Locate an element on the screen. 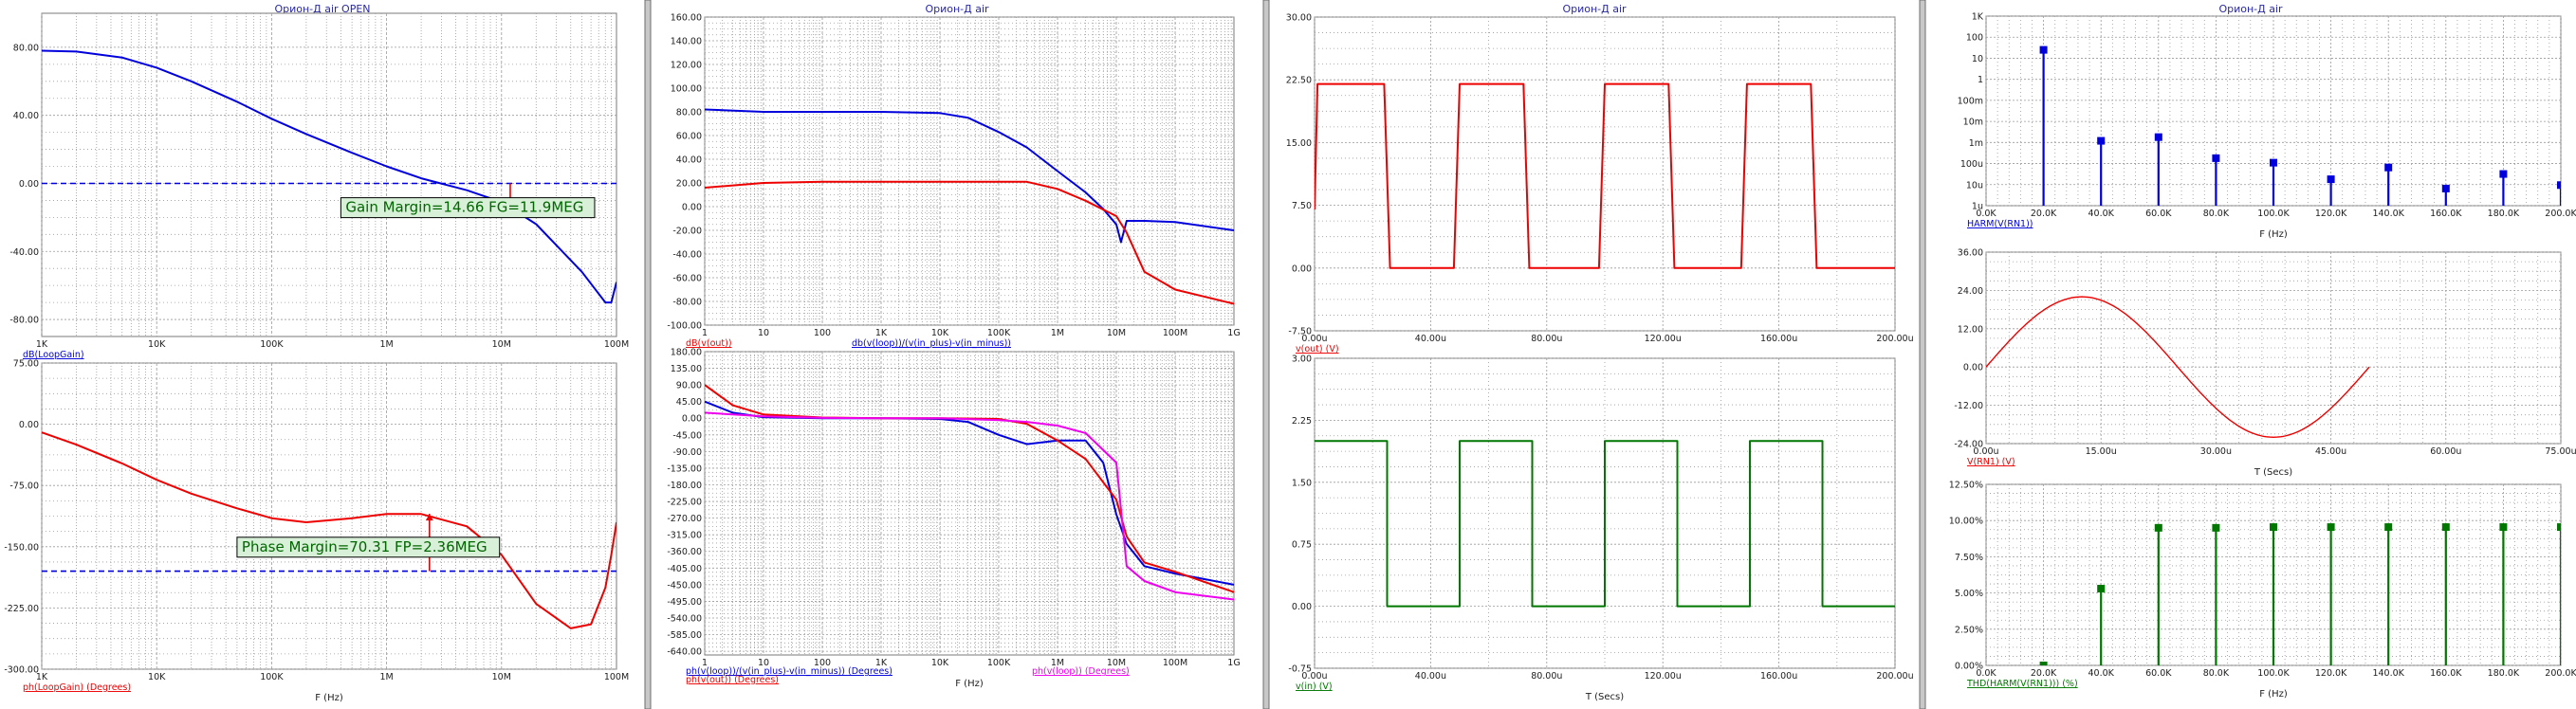  y-tick-label: 1K is located at coordinates (1978, 17).